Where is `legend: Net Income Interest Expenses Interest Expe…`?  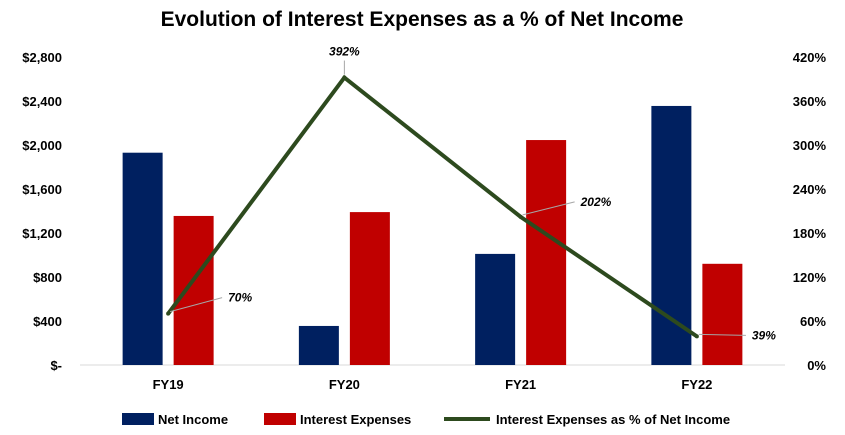 legend: Net Income Interest Expenses Interest Expe… is located at coordinates (426, 419).